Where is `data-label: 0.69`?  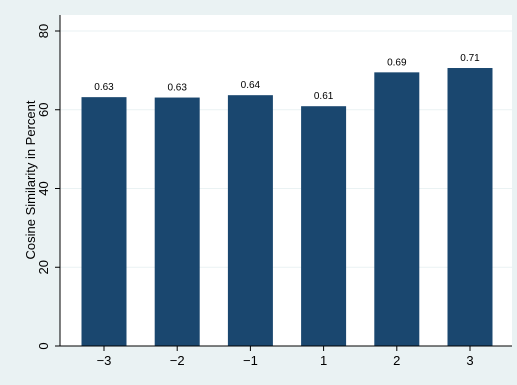
data-label: 0.69 is located at coordinates (397, 62).